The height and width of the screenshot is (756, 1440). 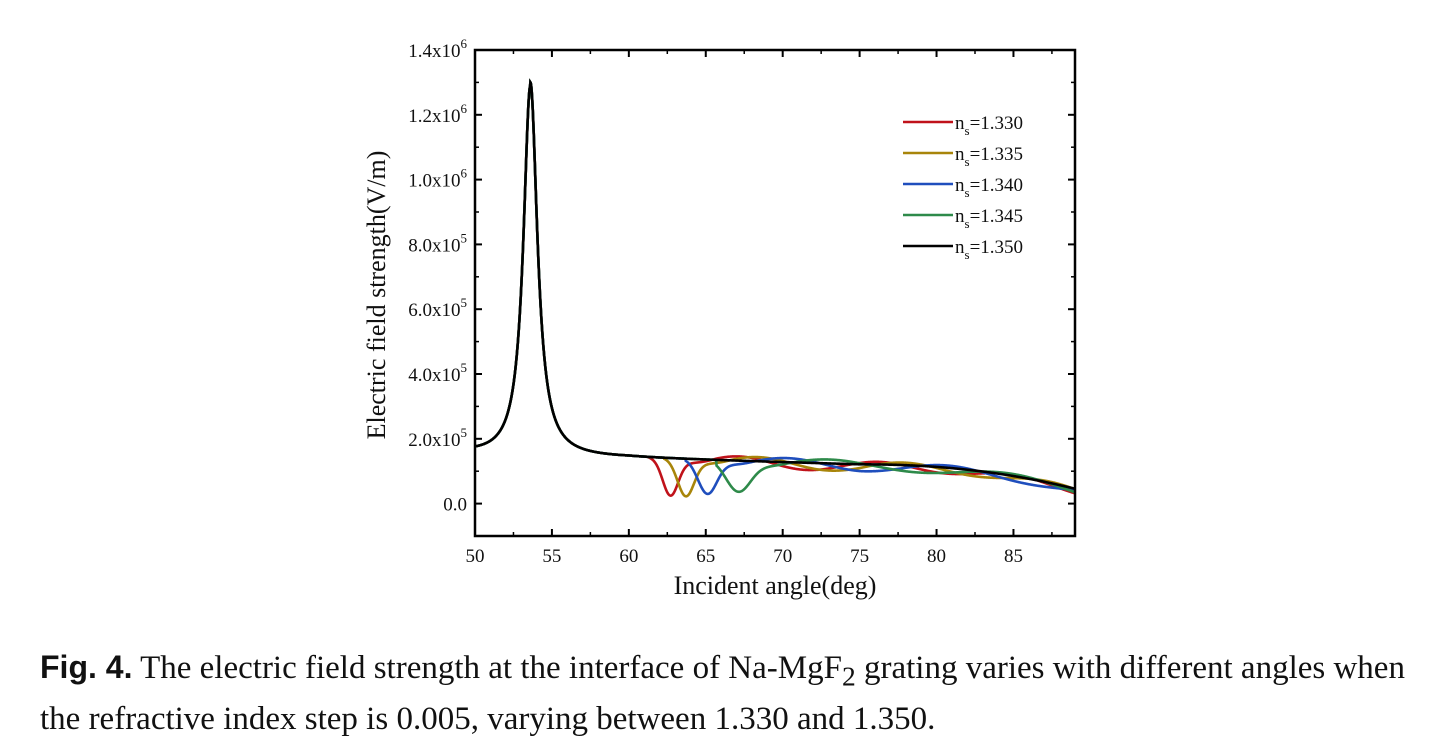 I want to click on y-tick-mantissa: 1.4x10, so click(x=434, y=51).